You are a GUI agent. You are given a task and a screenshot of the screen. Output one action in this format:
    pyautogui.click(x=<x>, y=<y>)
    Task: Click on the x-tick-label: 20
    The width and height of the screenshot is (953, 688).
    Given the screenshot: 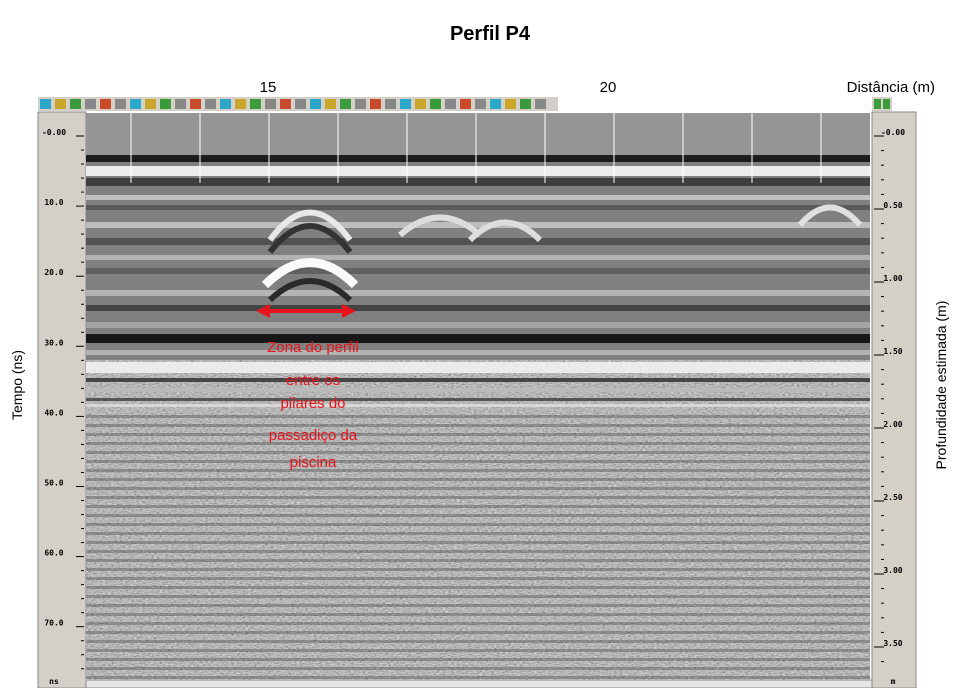 What is the action you would take?
    pyautogui.click(x=608, y=87)
    